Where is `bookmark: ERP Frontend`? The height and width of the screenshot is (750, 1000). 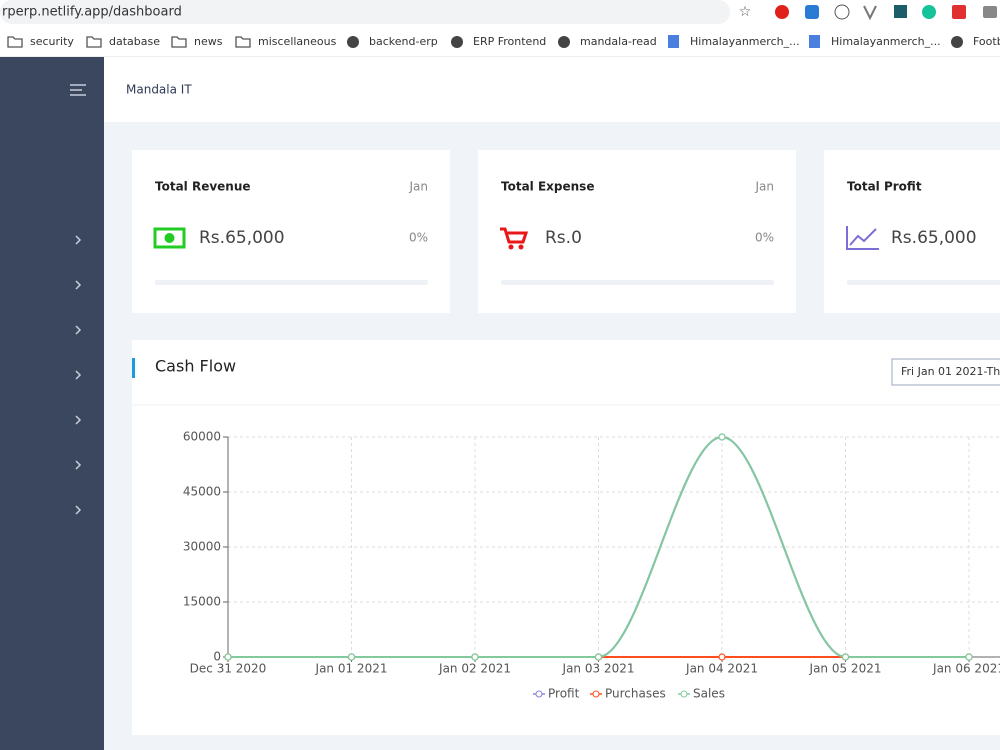
bookmark: ERP Frontend is located at coordinates (498, 41).